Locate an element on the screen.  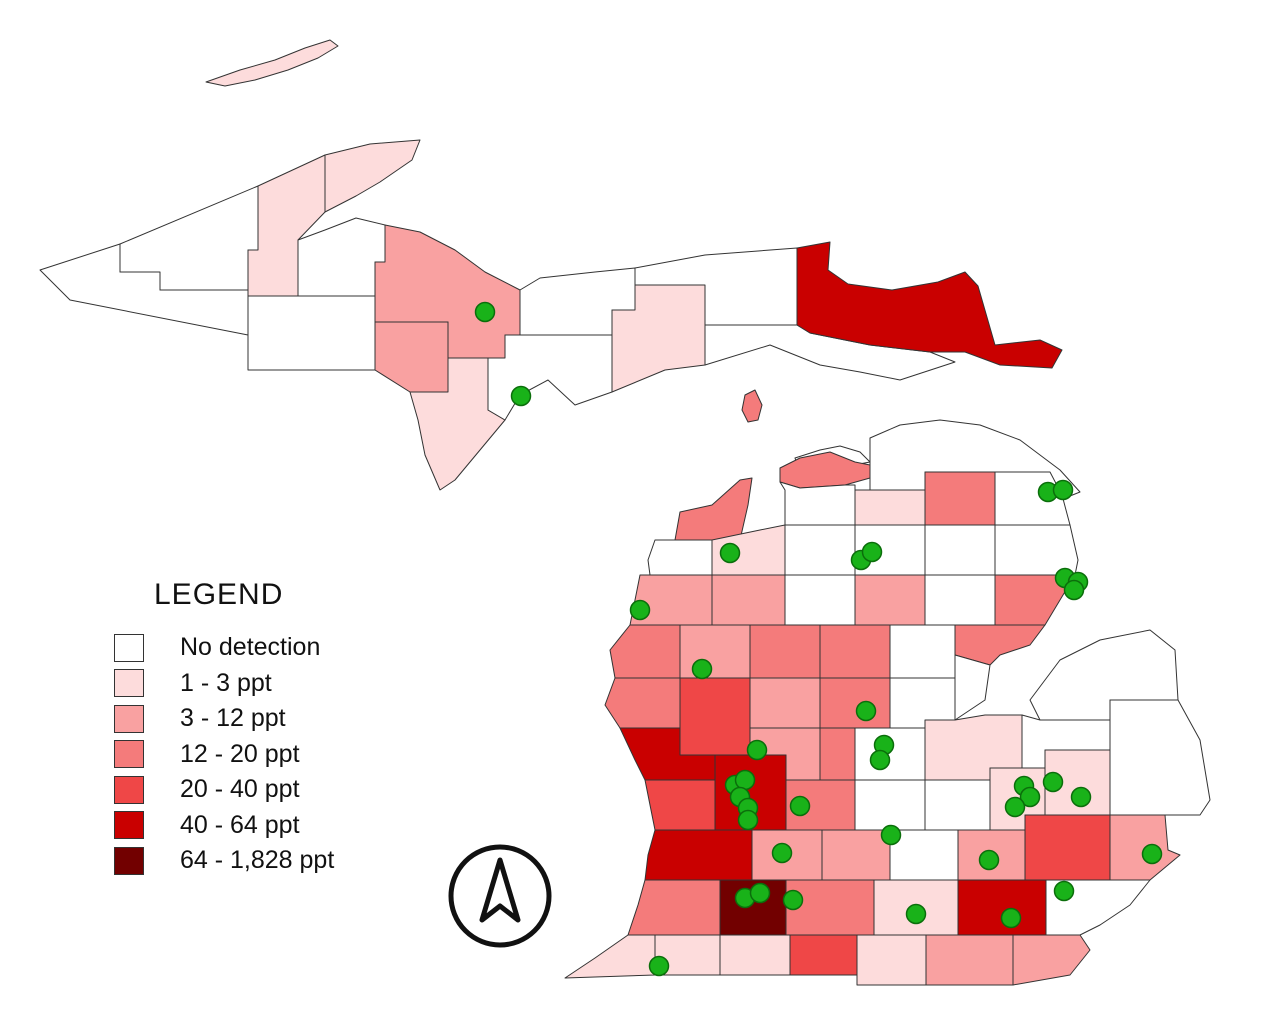
county-monroe is located at coordinates (1051, 960).